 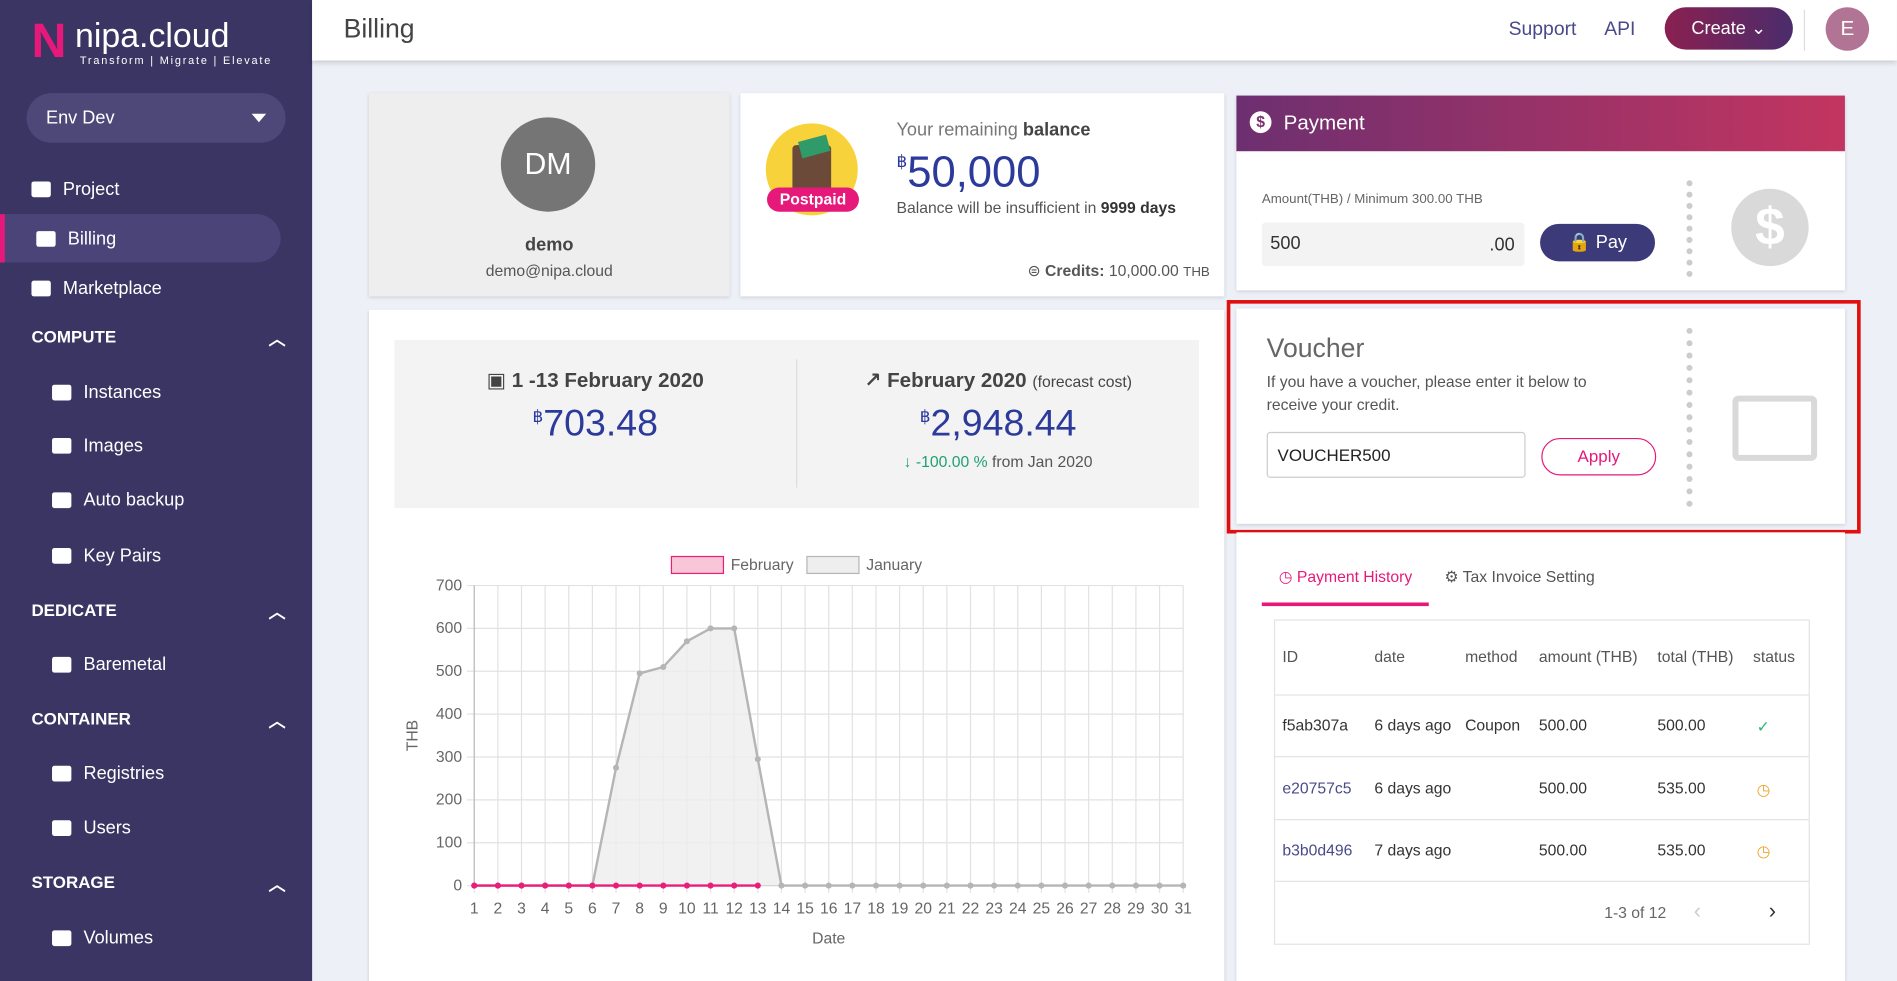 What do you see at coordinates (1118, 270) in the screenshot?
I see `credits: ⊜ Credits: 10,000.00 THB` at bounding box center [1118, 270].